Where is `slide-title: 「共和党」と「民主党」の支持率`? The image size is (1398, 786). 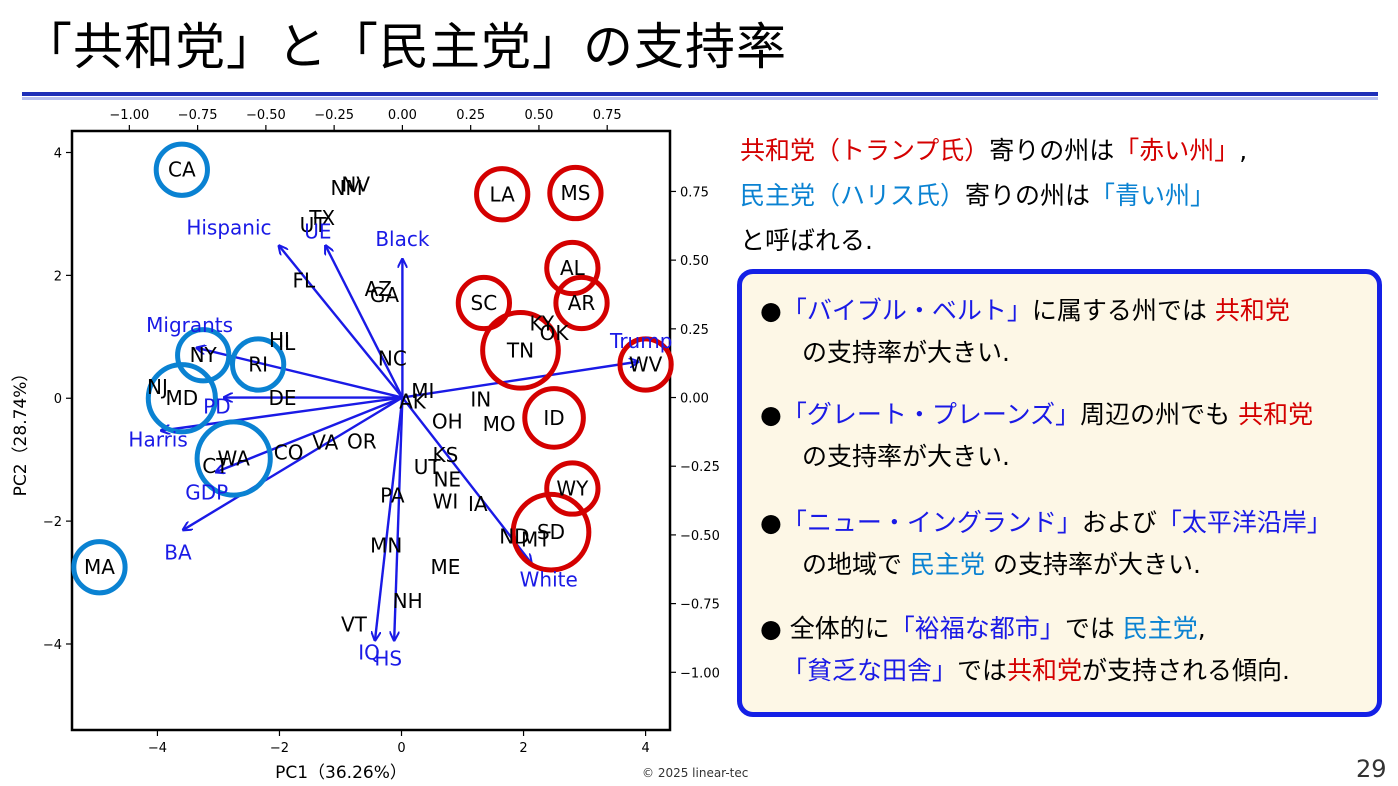 slide-title: 「共和党」と「民主党」の支持率 is located at coordinates (404, 47).